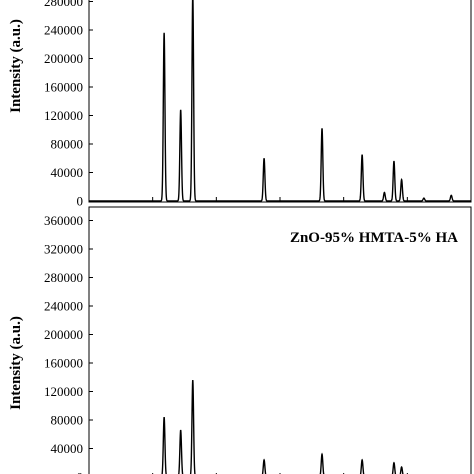 This screenshot has width=474, height=474. I want to click on bottom-y-tick-label: 240000, so click(63, 306).